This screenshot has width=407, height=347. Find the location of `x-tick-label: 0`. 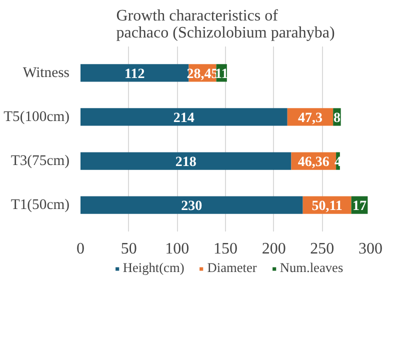

x-tick-label: 0 is located at coordinates (80, 249).